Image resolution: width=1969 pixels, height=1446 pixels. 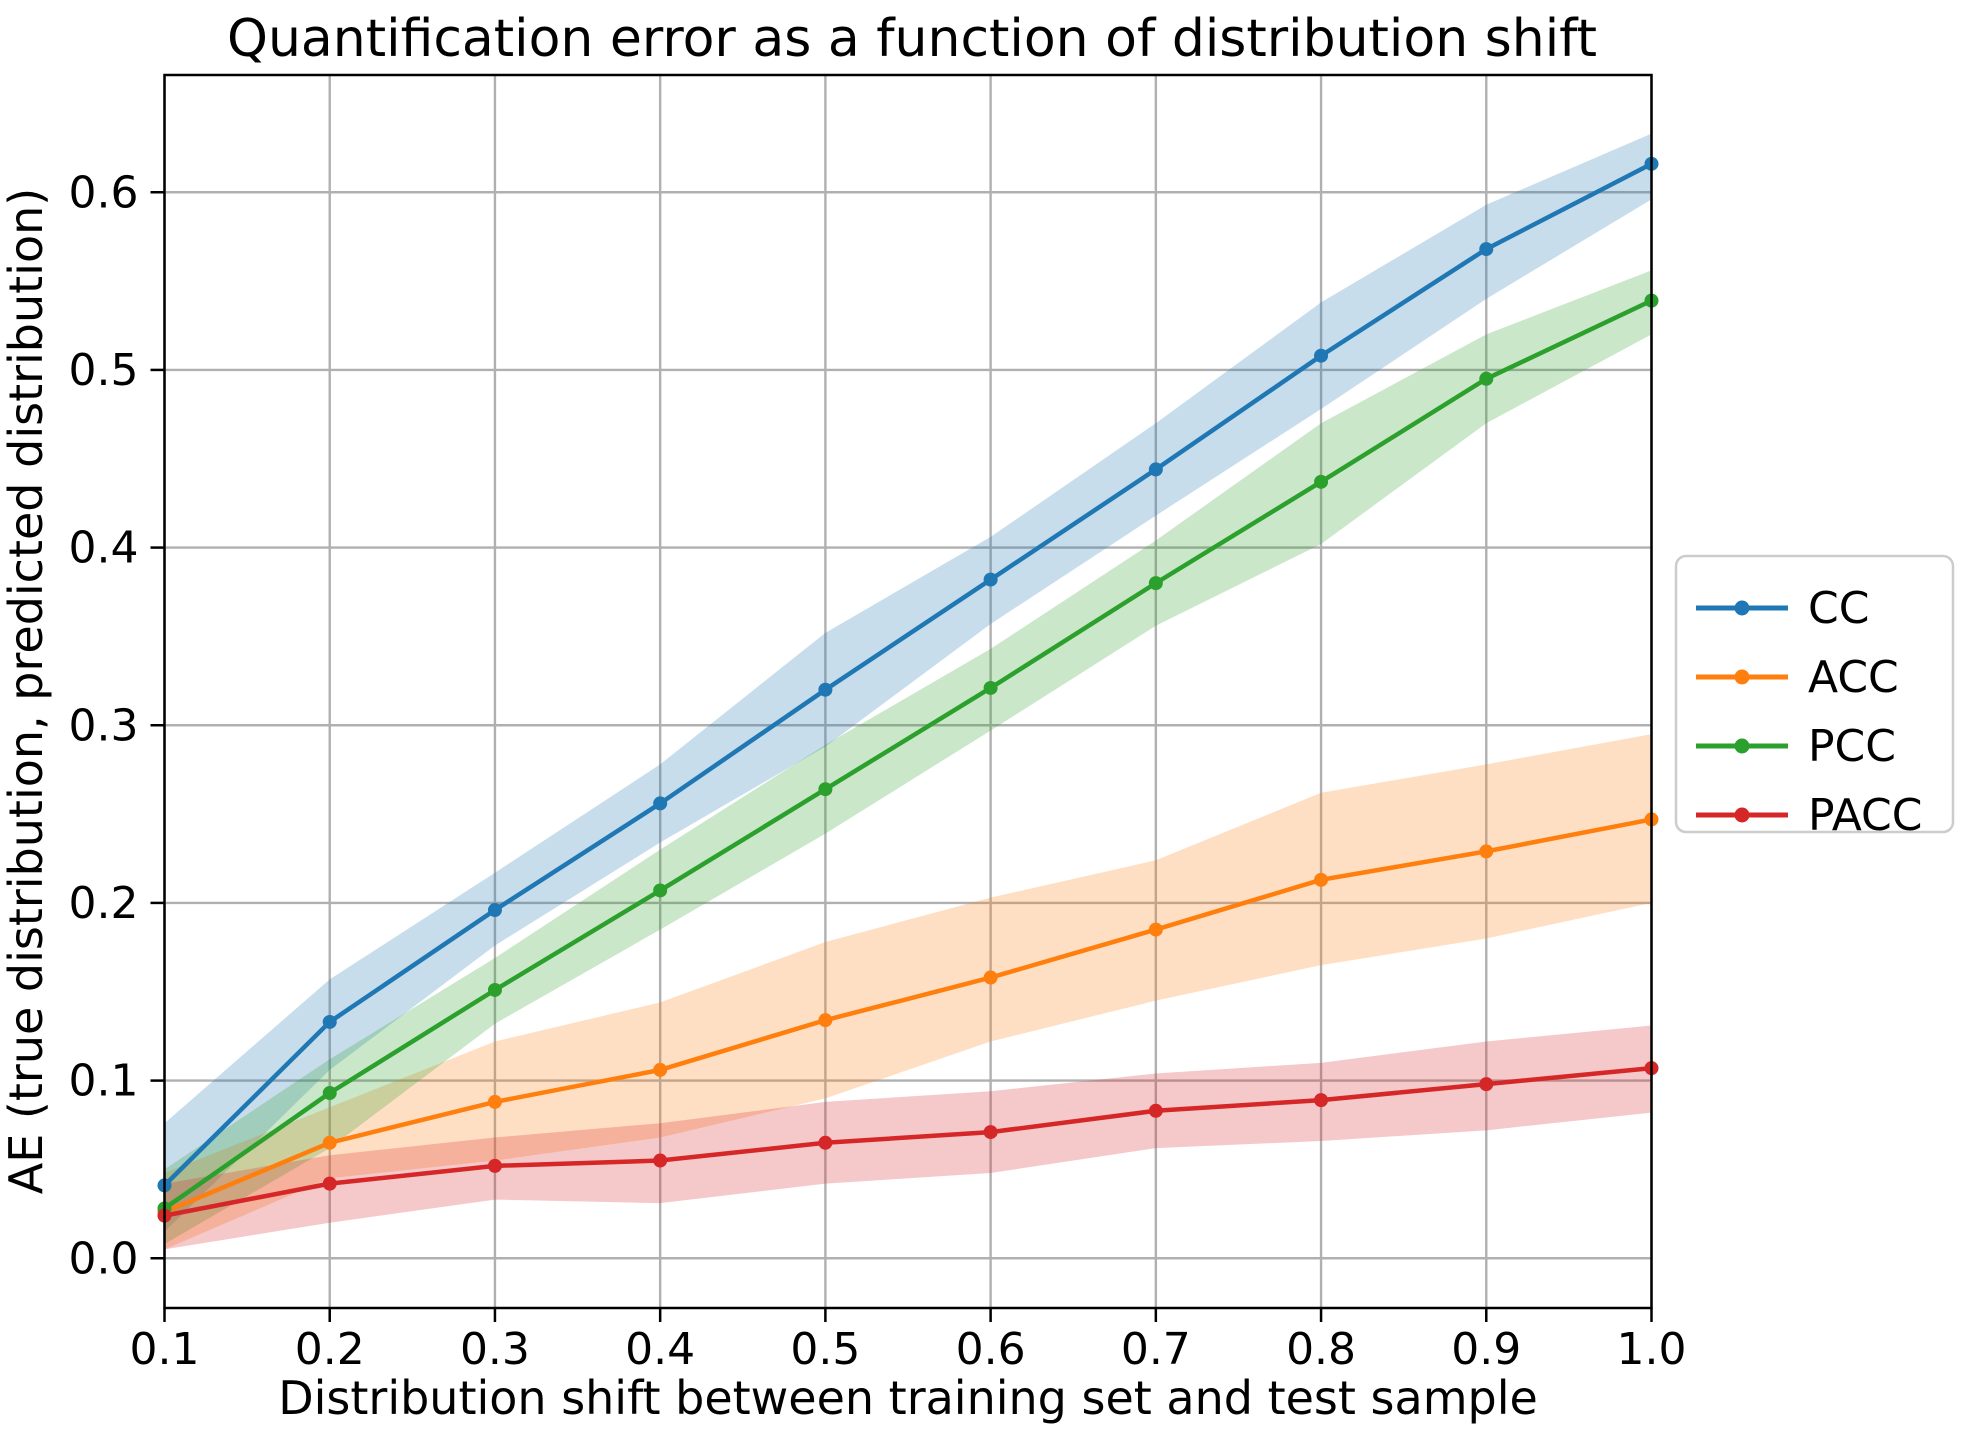 What do you see at coordinates (1853, 677) in the screenshot?
I see `legend-label-acc: ACC` at bounding box center [1853, 677].